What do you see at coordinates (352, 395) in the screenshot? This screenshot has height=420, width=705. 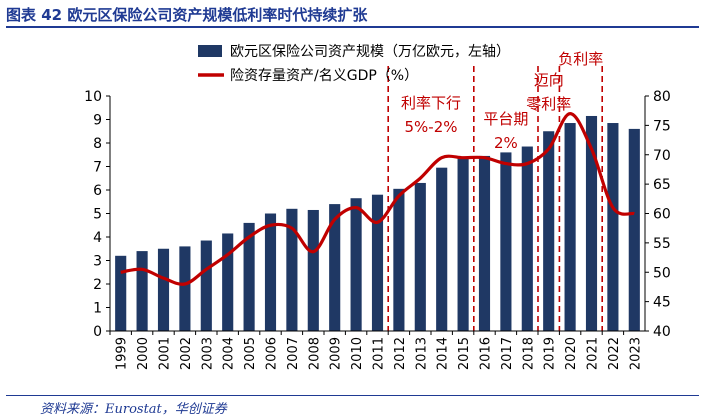 I see `footer-divider` at bounding box center [352, 395].